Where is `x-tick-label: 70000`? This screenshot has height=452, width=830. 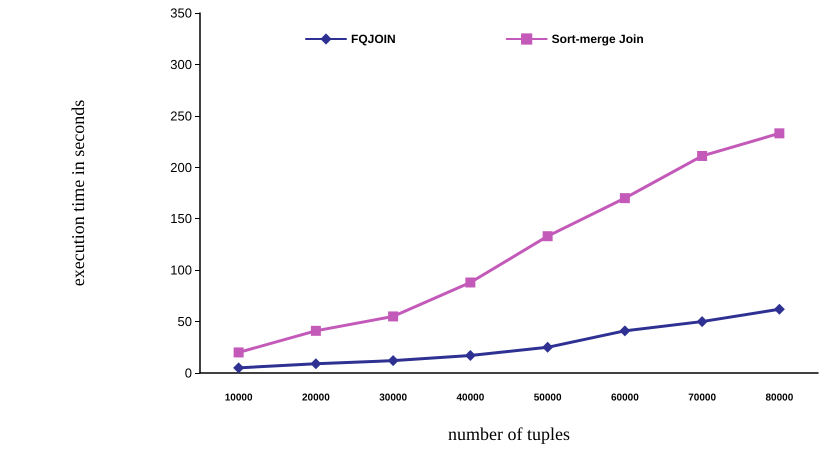
x-tick-label: 70000 is located at coordinates (702, 398).